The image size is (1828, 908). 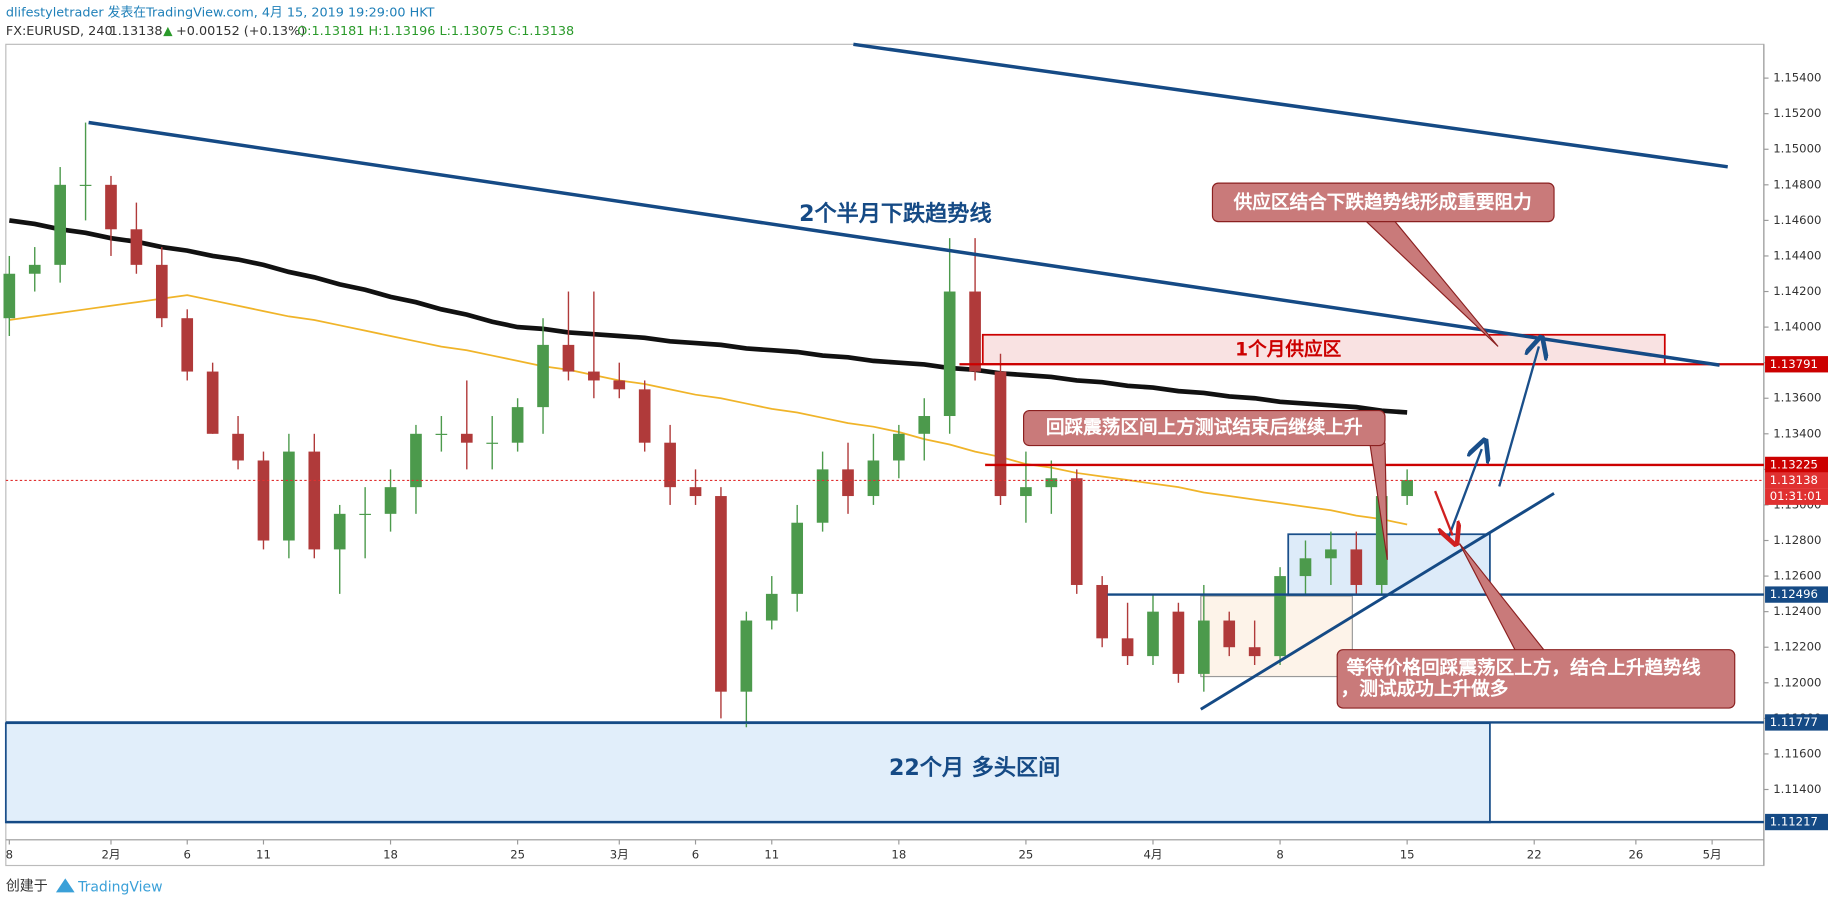 I want to click on y-tick-label: 1.12200, so click(x=1797, y=647).